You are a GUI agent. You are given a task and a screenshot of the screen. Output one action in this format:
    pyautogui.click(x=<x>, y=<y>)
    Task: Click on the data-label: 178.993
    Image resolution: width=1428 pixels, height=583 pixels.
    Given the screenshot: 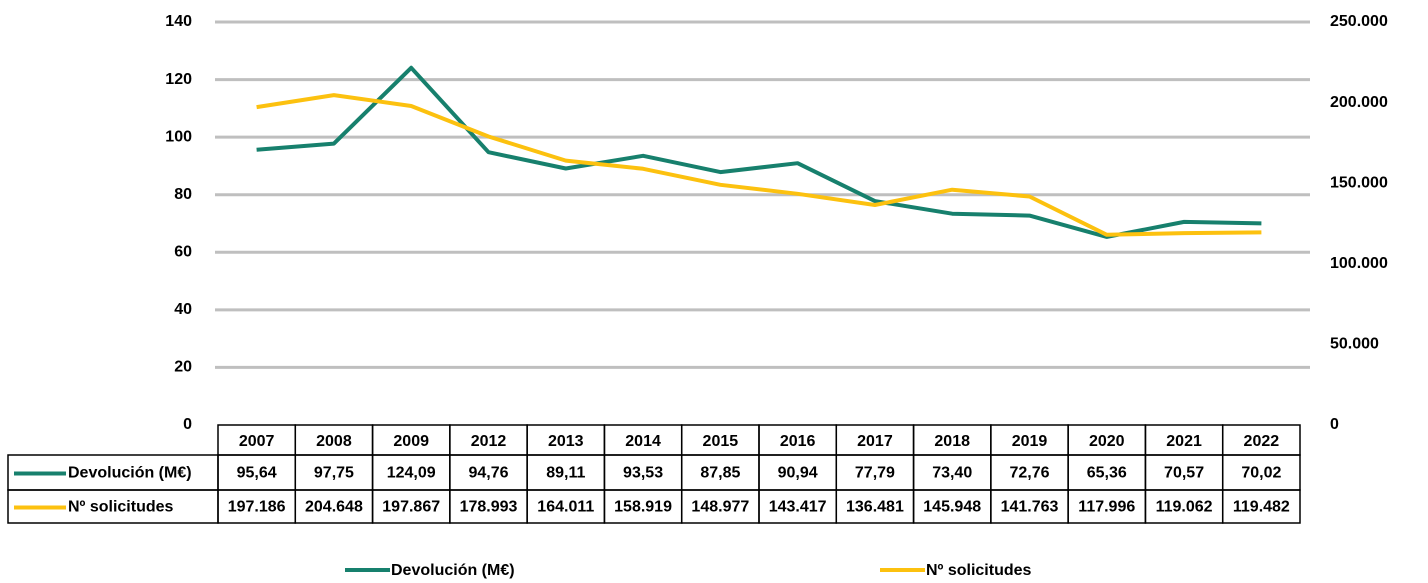 What is the action you would take?
    pyautogui.click(x=489, y=507)
    